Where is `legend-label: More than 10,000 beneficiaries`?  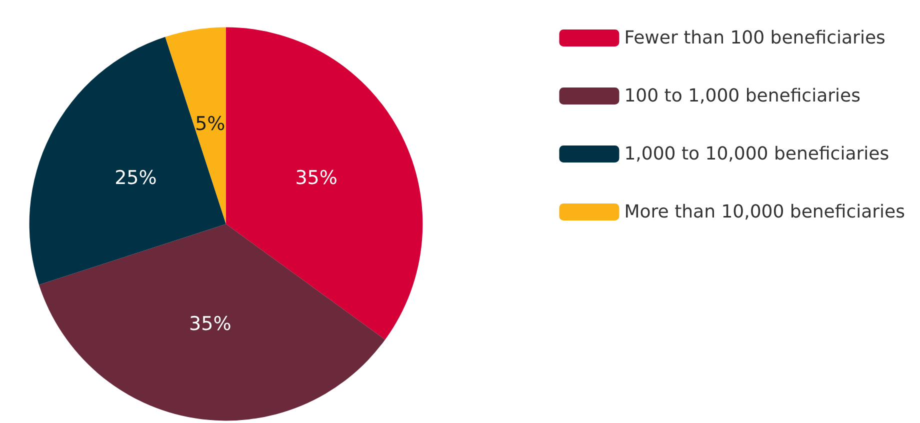
legend-label: More than 10,000 beneficiaries is located at coordinates (765, 212).